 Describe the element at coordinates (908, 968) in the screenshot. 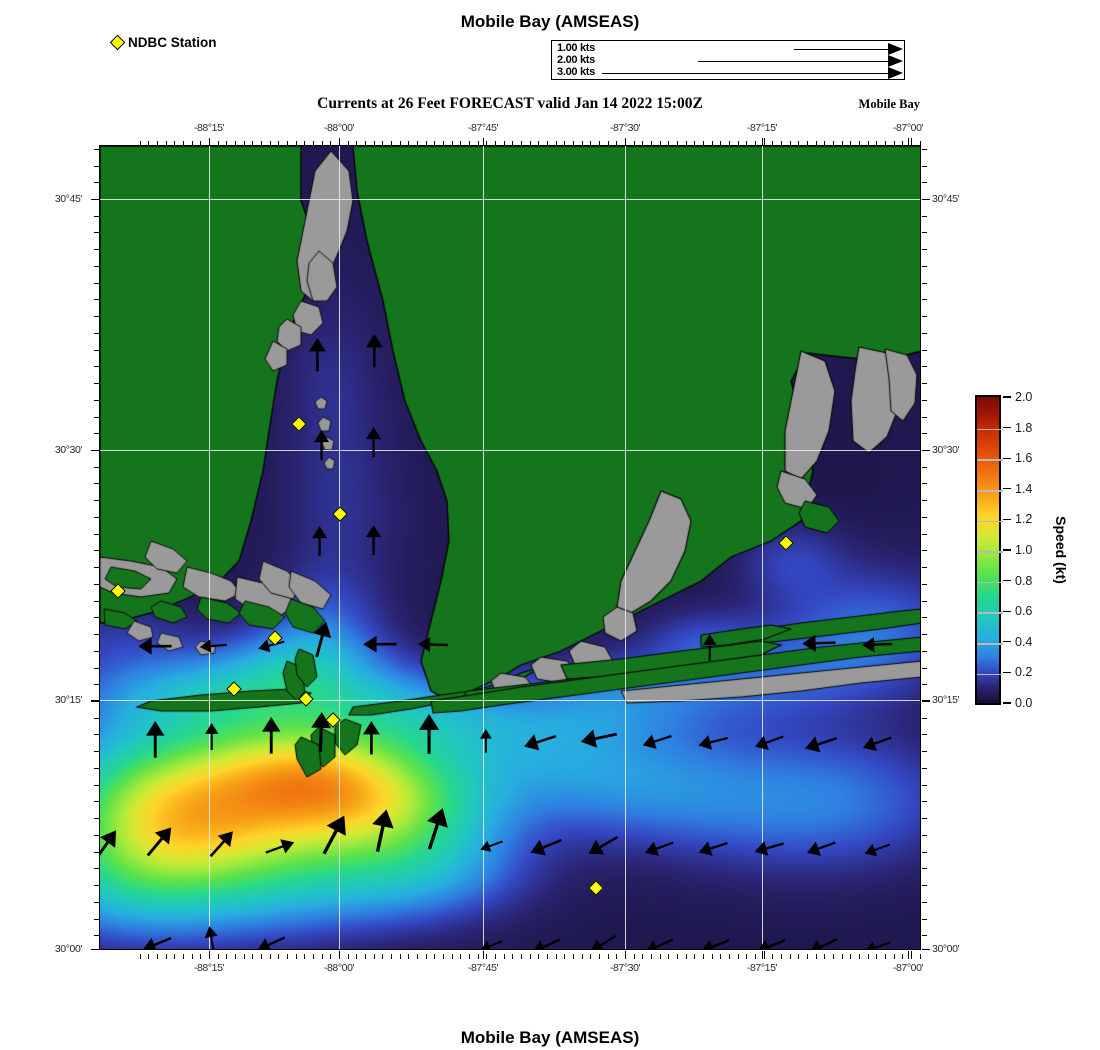

I see `axis-x-tick-label: -87°00'` at that location.